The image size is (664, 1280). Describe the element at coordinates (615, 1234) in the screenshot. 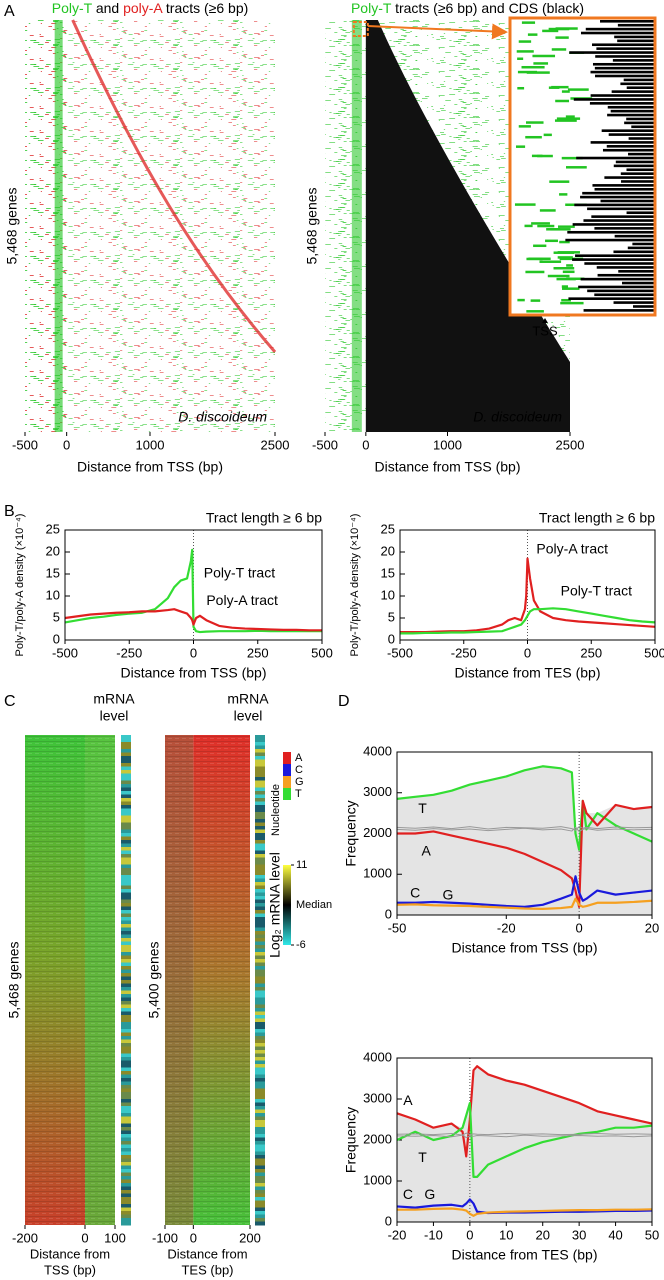

I see `x-tick-label: 40` at that location.